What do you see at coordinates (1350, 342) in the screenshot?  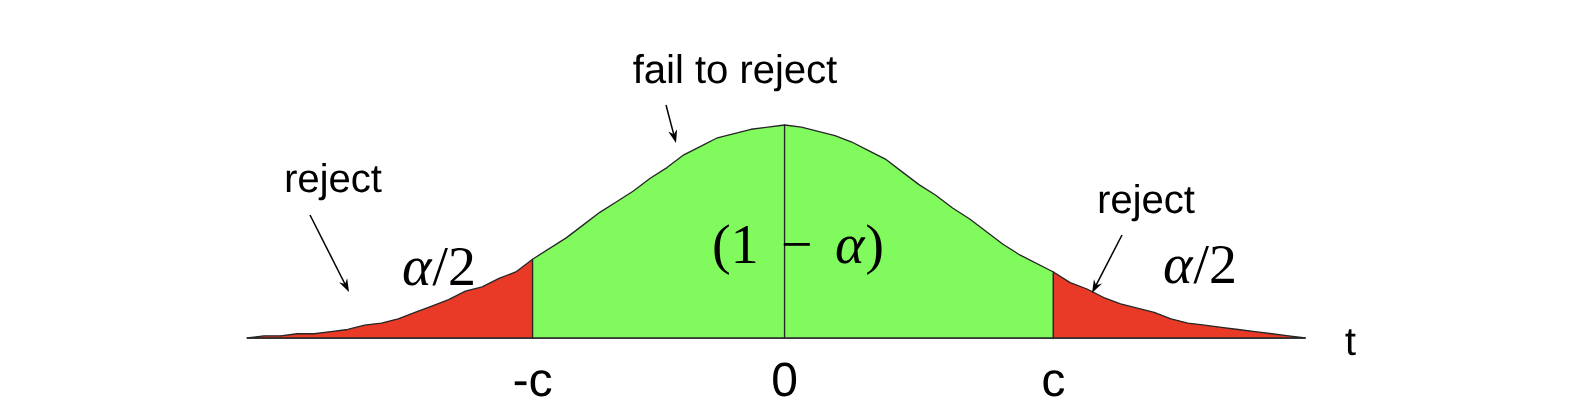 I see `x-axis-title: t` at bounding box center [1350, 342].